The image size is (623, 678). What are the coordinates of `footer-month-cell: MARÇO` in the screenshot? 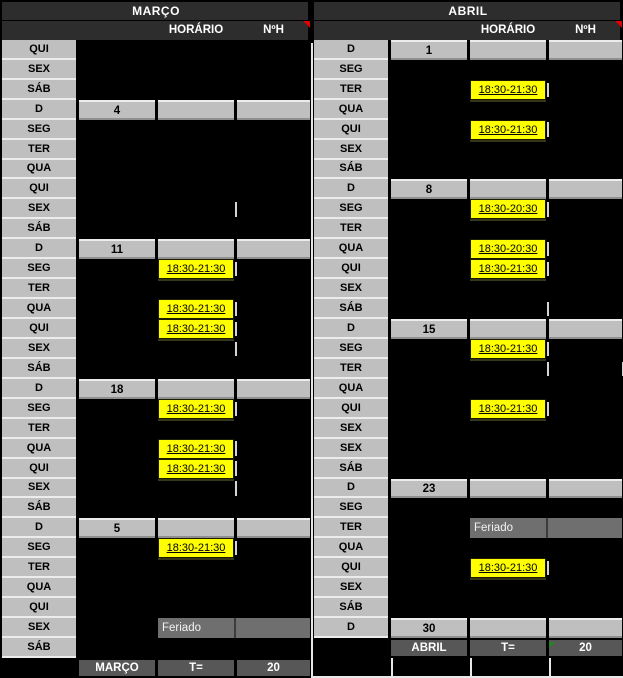 It's located at (117, 667).